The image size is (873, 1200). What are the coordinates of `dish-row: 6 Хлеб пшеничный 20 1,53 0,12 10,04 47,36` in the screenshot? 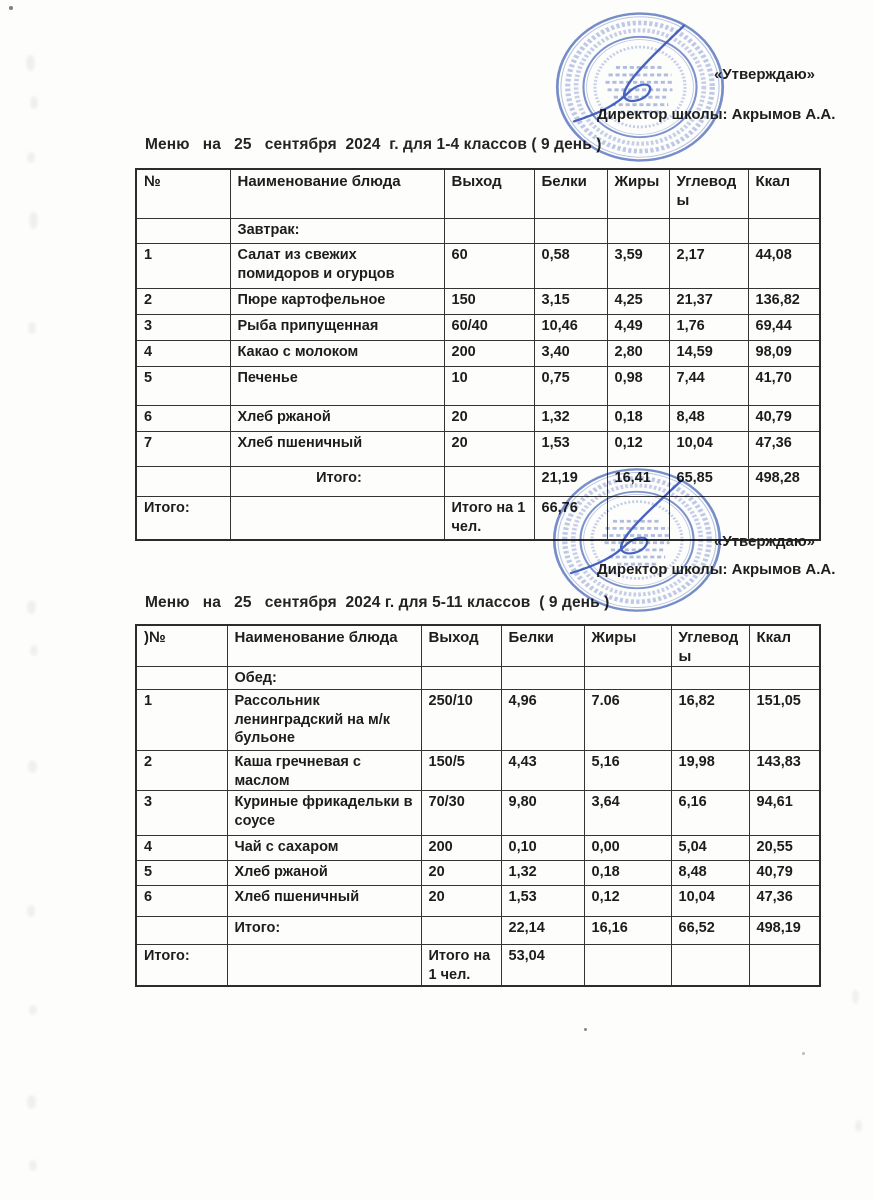 It's located at (478, 901).